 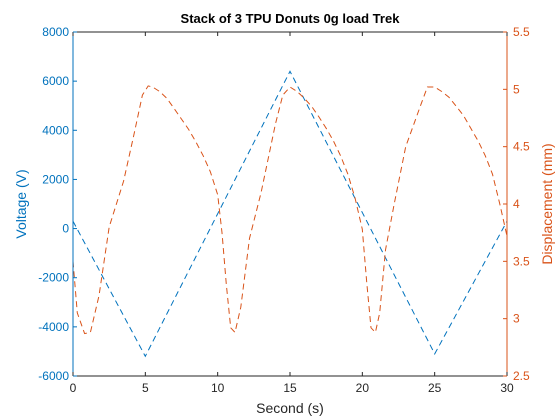 What do you see at coordinates (547, 203) in the screenshot?
I see `y-axis-right-label: Displacement (mm)` at bounding box center [547, 203].